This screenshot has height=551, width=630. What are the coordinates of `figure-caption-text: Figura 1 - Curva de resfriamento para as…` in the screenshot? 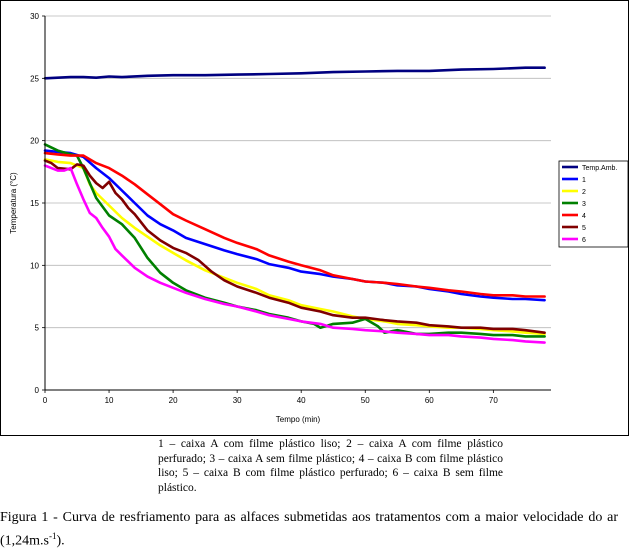 It's located at (309, 529).